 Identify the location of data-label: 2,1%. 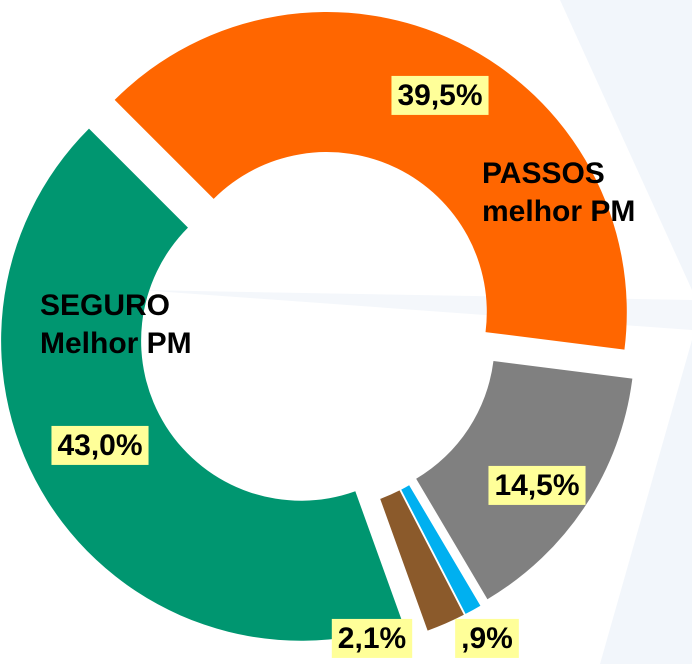
(372, 638).